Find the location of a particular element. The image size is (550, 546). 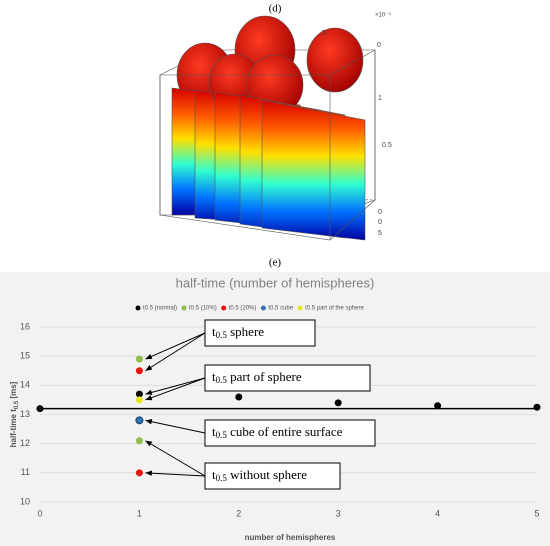

x-axis-label: number of hemispheres is located at coordinates (290, 537).